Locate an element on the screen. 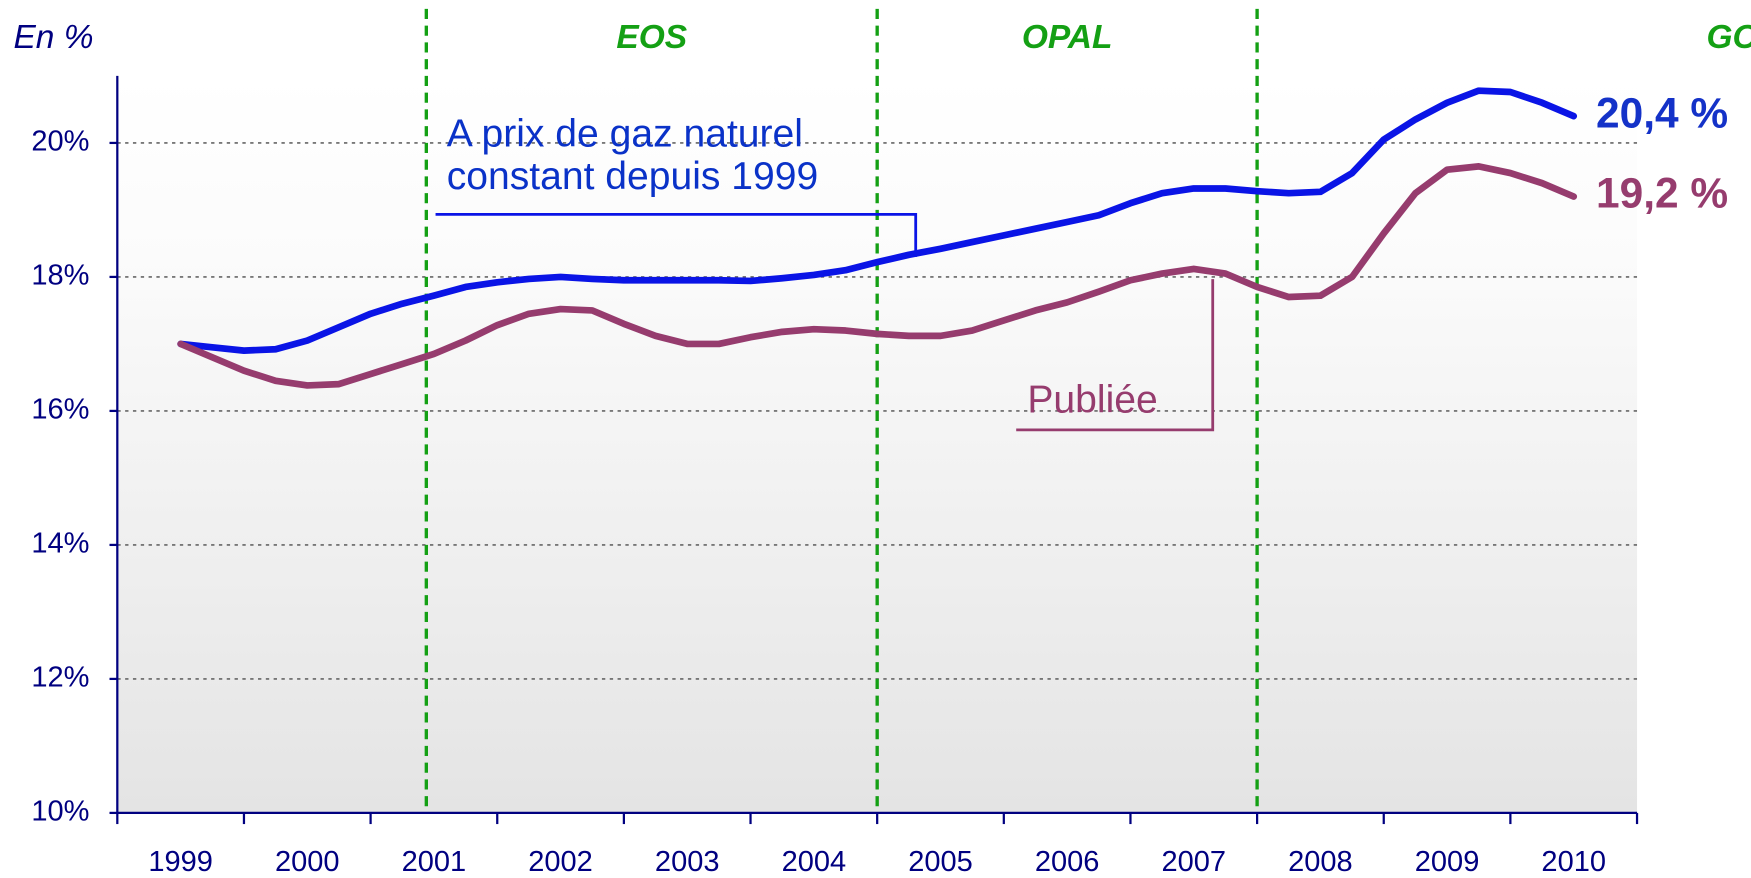  x-tick-label: 2009 is located at coordinates (1447, 862).